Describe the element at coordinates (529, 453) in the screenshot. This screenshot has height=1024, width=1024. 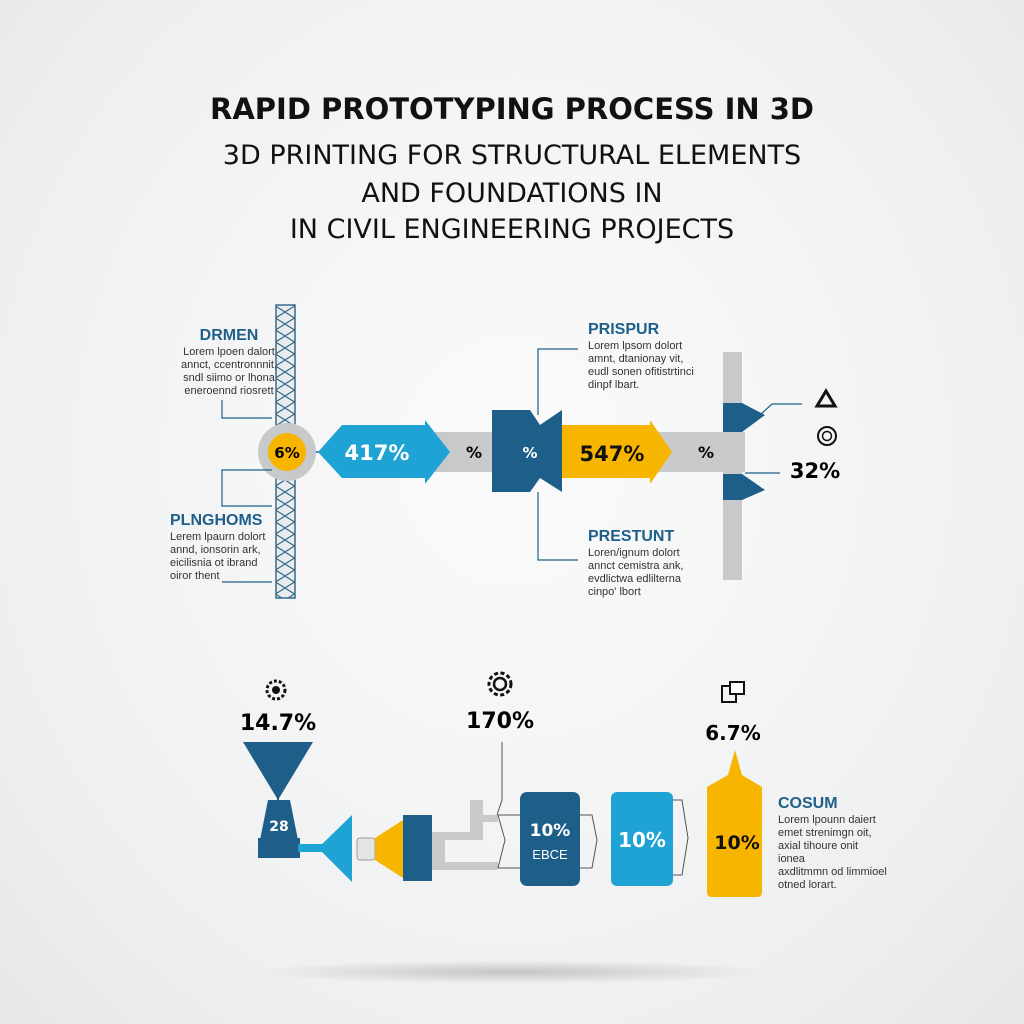
I see `dark-blue-value: %` at that location.